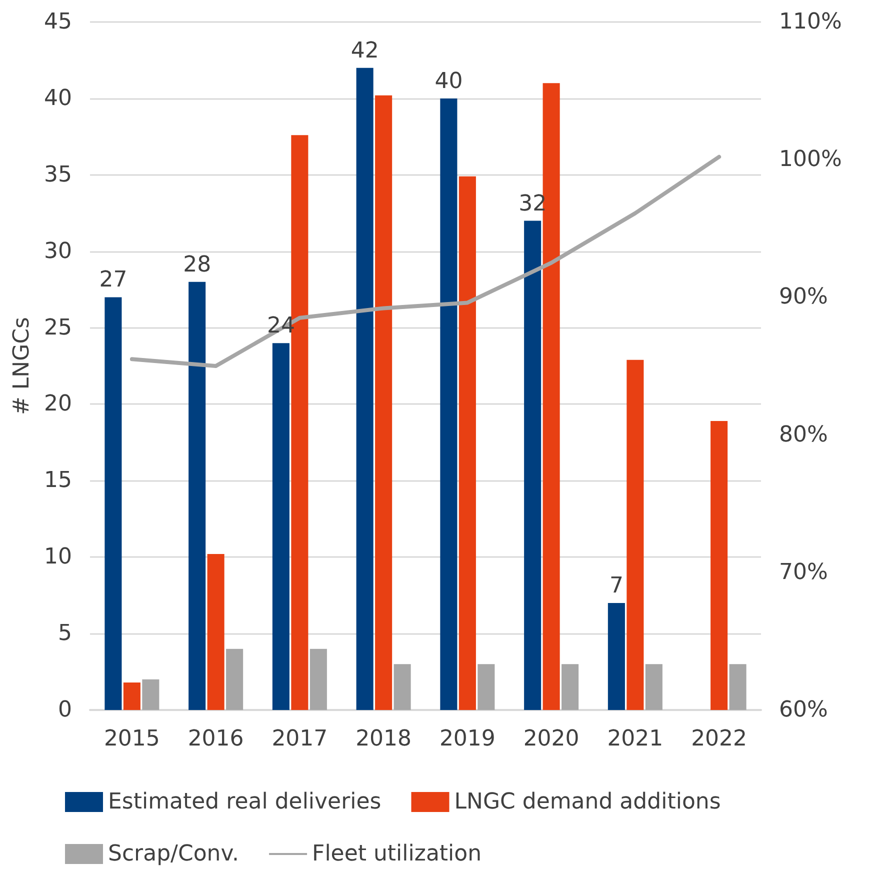  Describe the element at coordinates (803, 710) in the screenshot. I see `y2-tick-label: 60%` at that location.